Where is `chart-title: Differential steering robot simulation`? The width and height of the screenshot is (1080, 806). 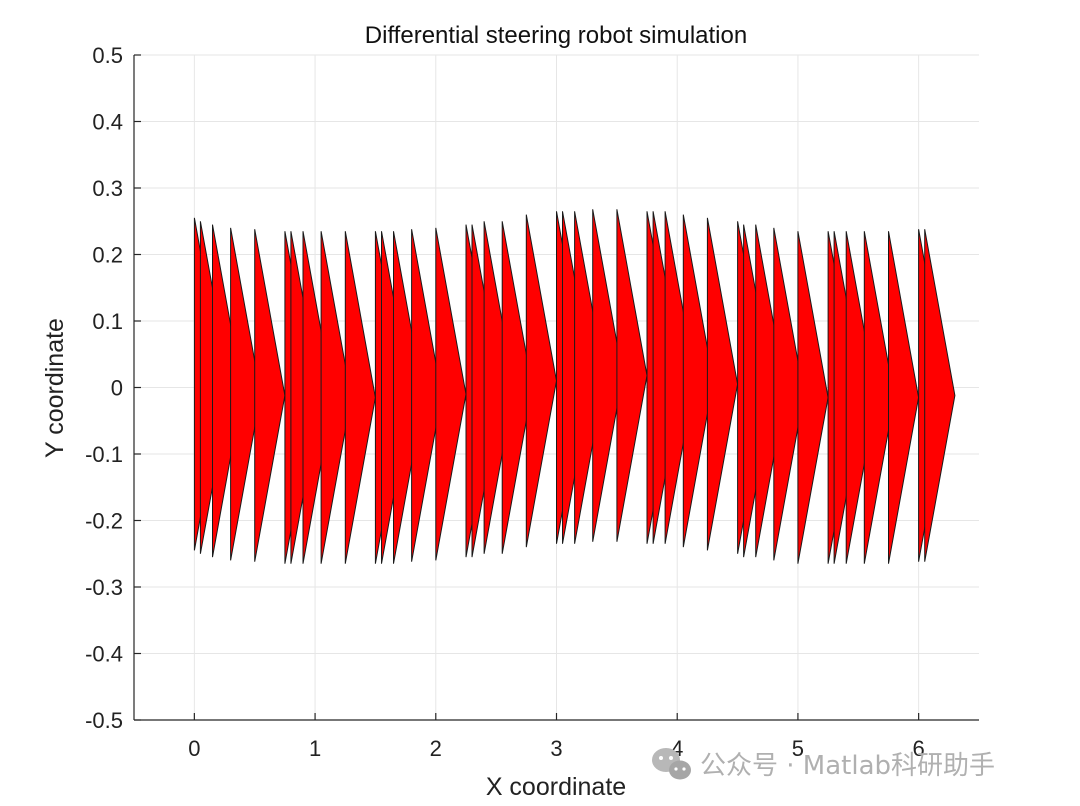 chart-title: Differential steering robot simulation is located at coordinates (556, 35).